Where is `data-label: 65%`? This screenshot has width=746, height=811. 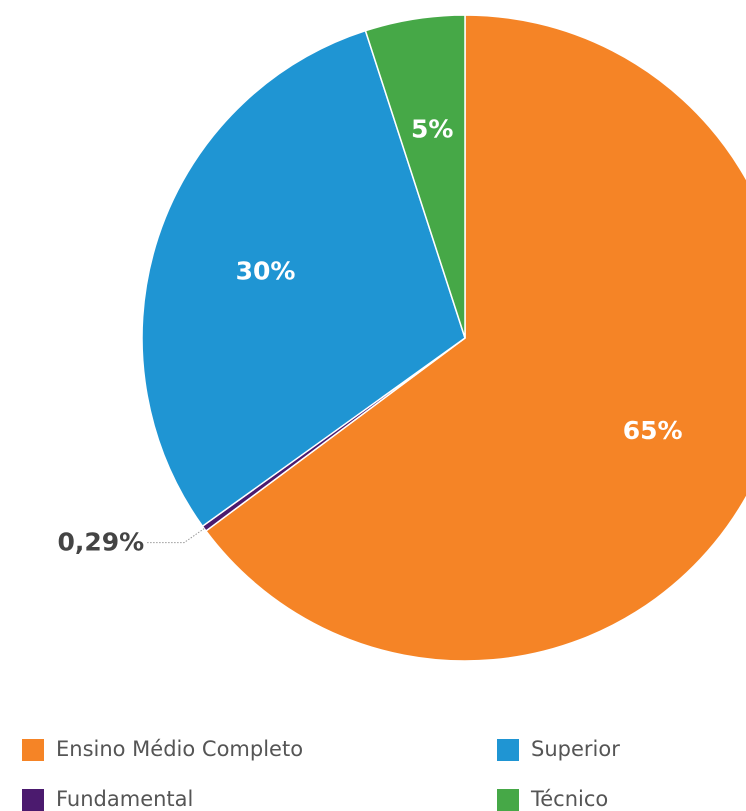 data-label: 65% is located at coordinates (653, 430).